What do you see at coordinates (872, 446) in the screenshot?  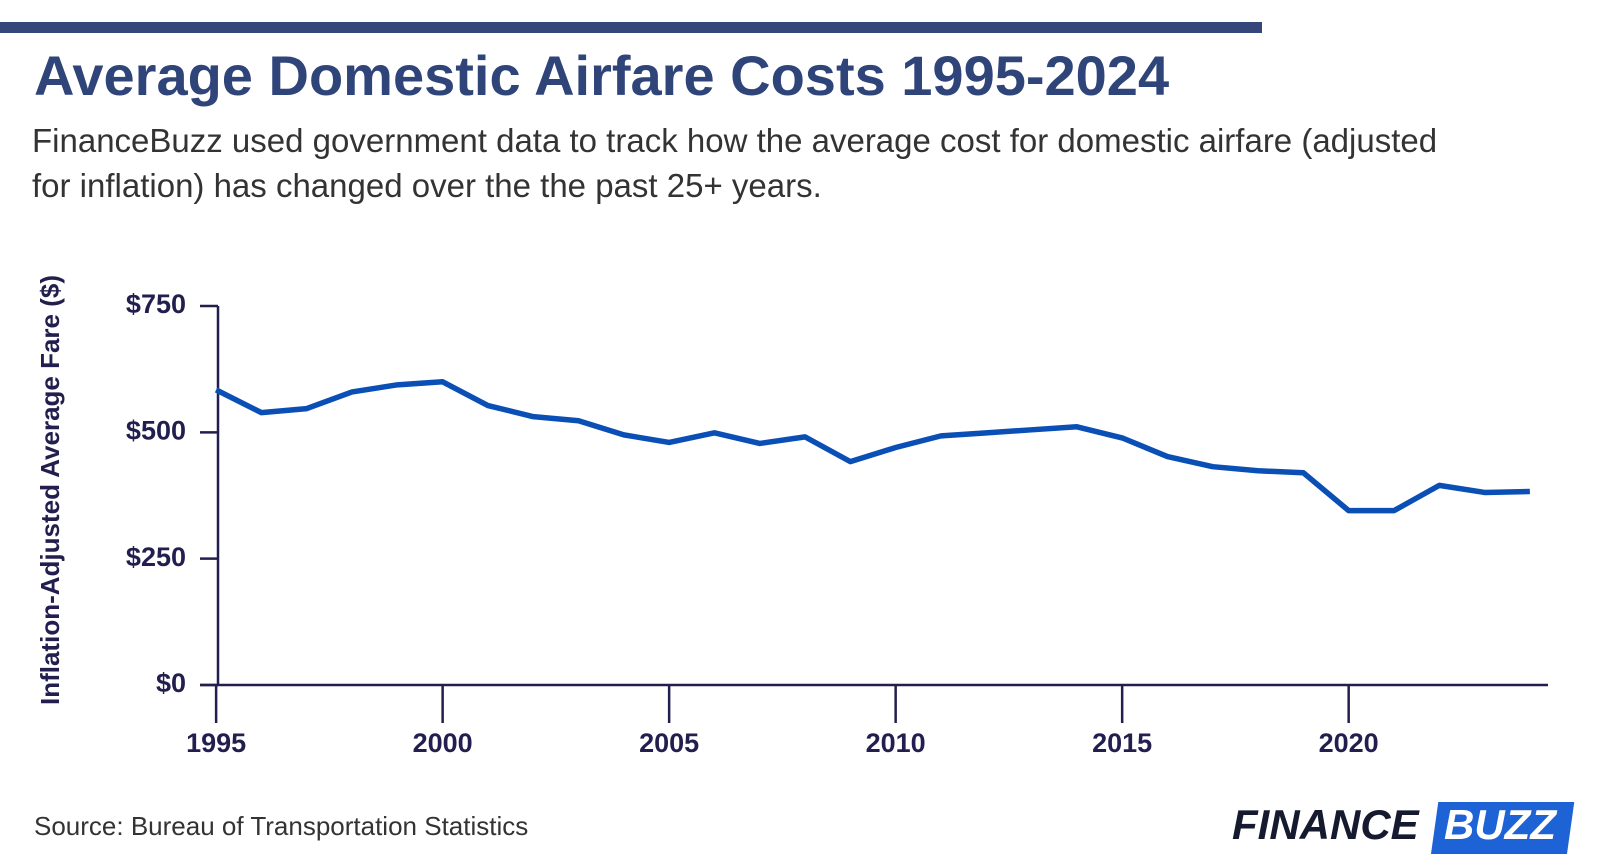 I see `data-line` at bounding box center [872, 446].